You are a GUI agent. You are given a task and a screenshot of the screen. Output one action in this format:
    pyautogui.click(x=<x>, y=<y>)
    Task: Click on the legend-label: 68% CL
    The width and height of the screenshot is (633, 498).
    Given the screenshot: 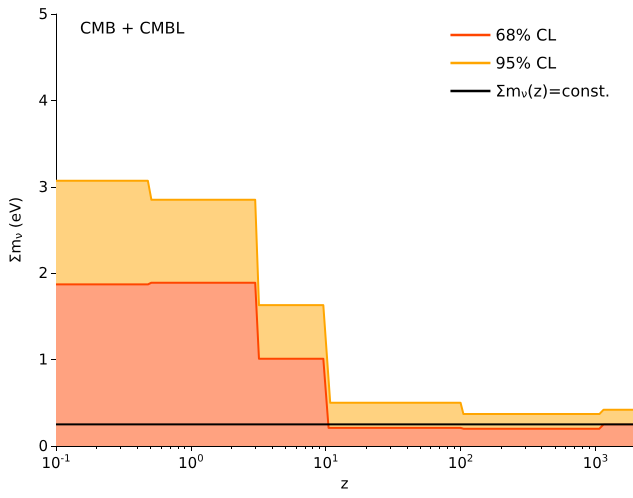 What is the action you would take?
    pyautogui.click(x=525, y=35)
    